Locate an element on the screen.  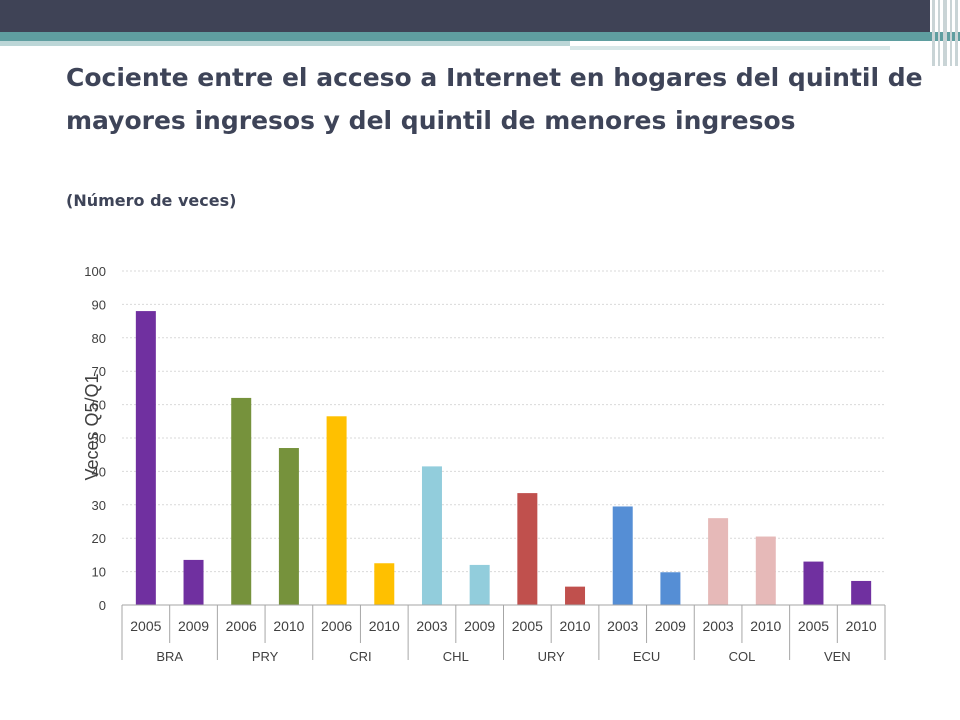
bar-chl-2003 is located at coordinates (431, 535).